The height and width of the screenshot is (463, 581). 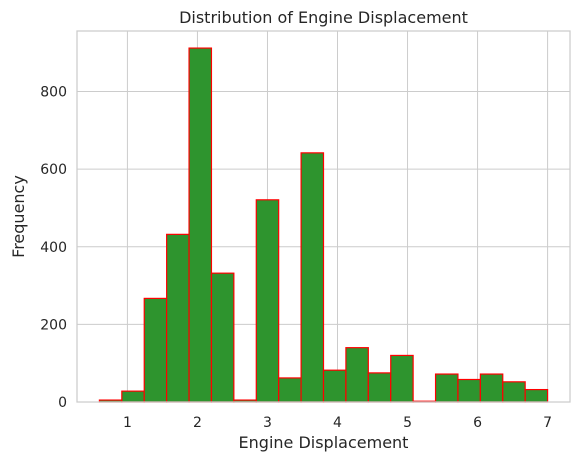 What do you see at coordinates (197, 423) in the screenshot?
I see `x-tick-label: 2` at bounding box center [197, 423].